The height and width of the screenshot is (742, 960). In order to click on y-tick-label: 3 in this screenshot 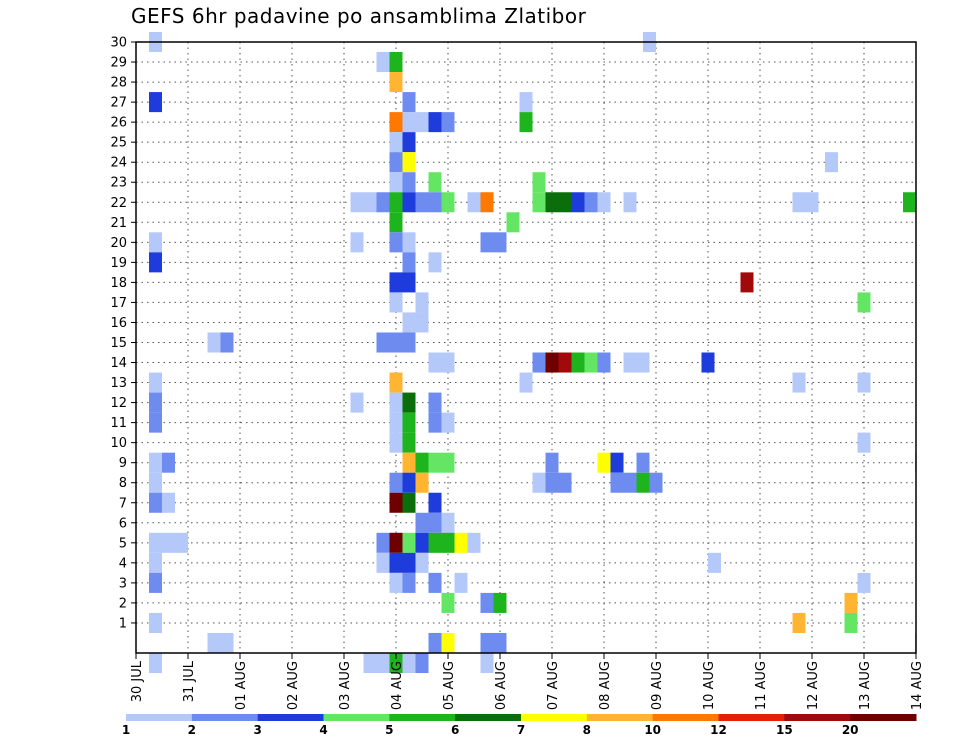, I will do `click(123, 583)`.